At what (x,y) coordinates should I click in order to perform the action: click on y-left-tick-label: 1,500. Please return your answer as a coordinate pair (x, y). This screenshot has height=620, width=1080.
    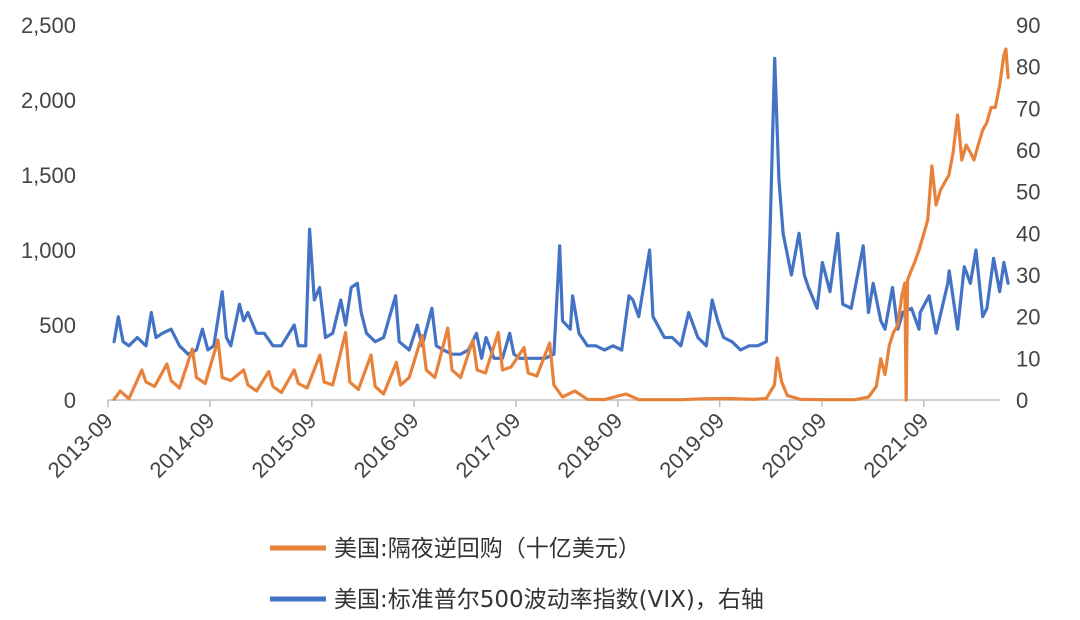
    Looking at the image, I should click on (48, 175).